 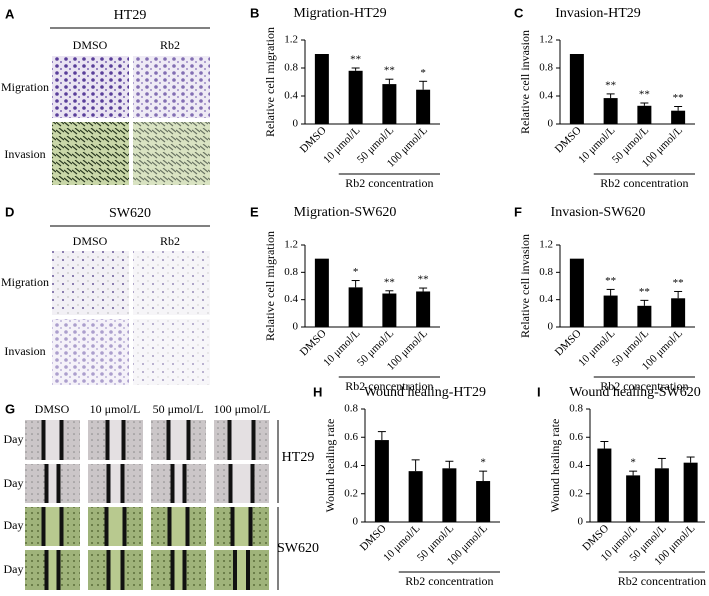 What do you see at coordinates (254, 12) in the screenshot?
I see `panel-letter: B` at bounding box center [254, 12].